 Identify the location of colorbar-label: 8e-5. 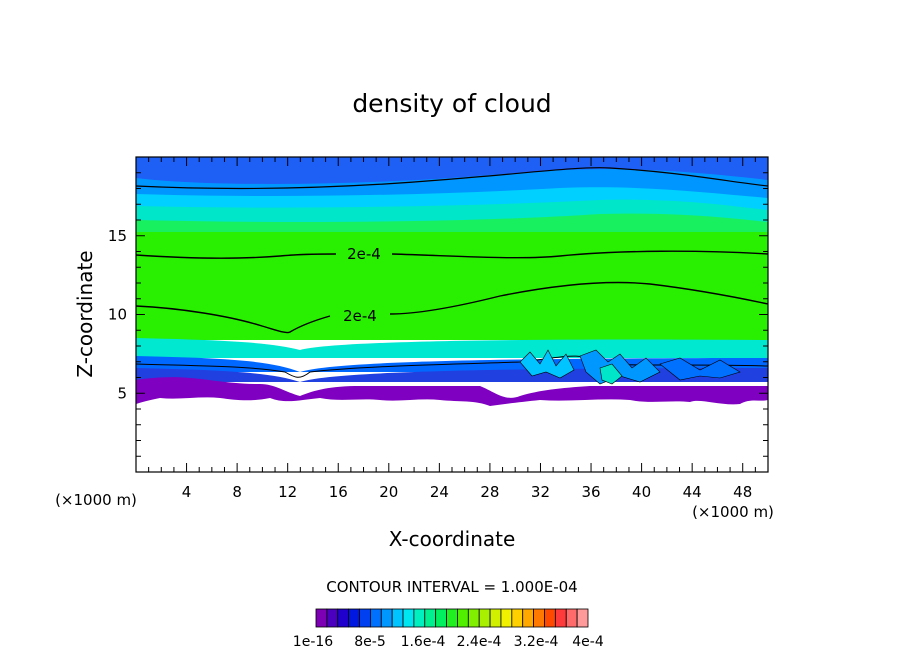
(369, 642).